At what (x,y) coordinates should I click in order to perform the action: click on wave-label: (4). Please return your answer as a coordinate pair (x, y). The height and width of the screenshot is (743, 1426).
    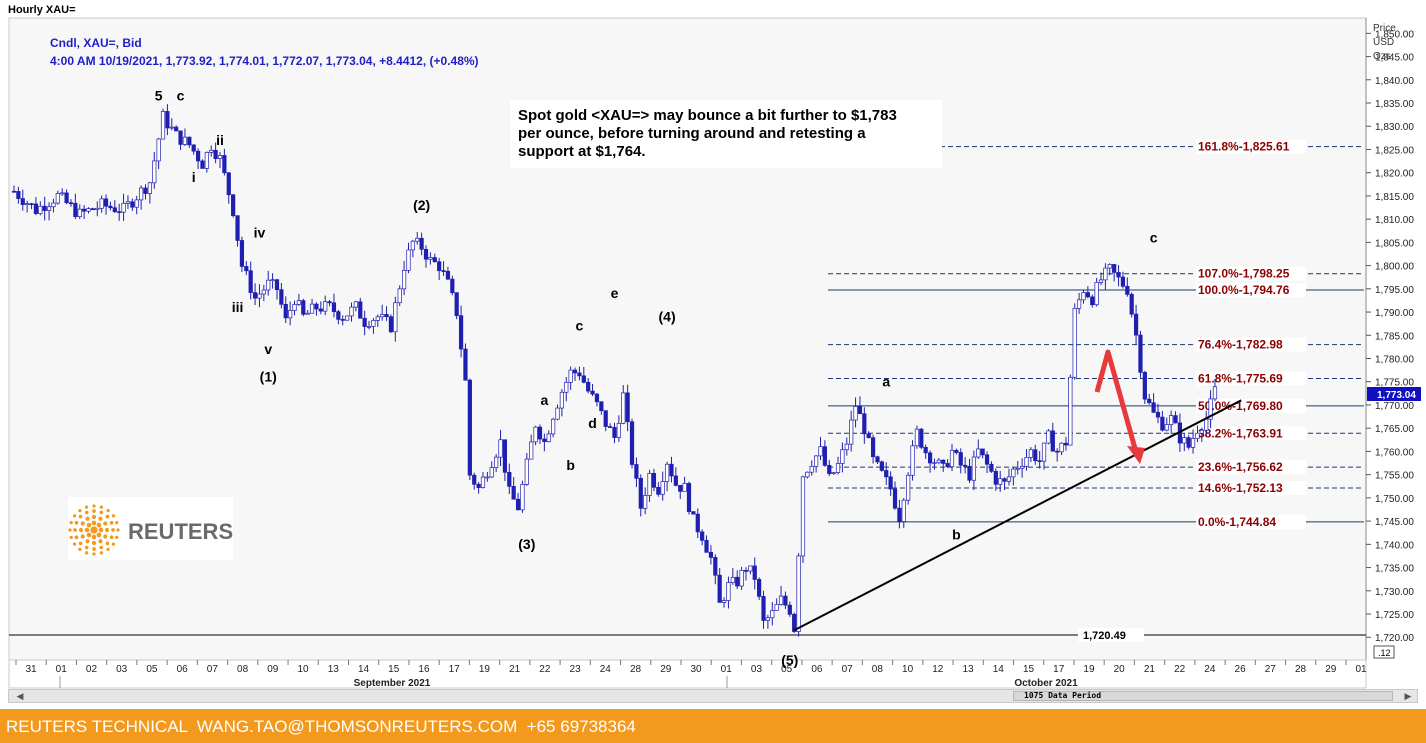
    Looking at the image, I should click on (667, 316).